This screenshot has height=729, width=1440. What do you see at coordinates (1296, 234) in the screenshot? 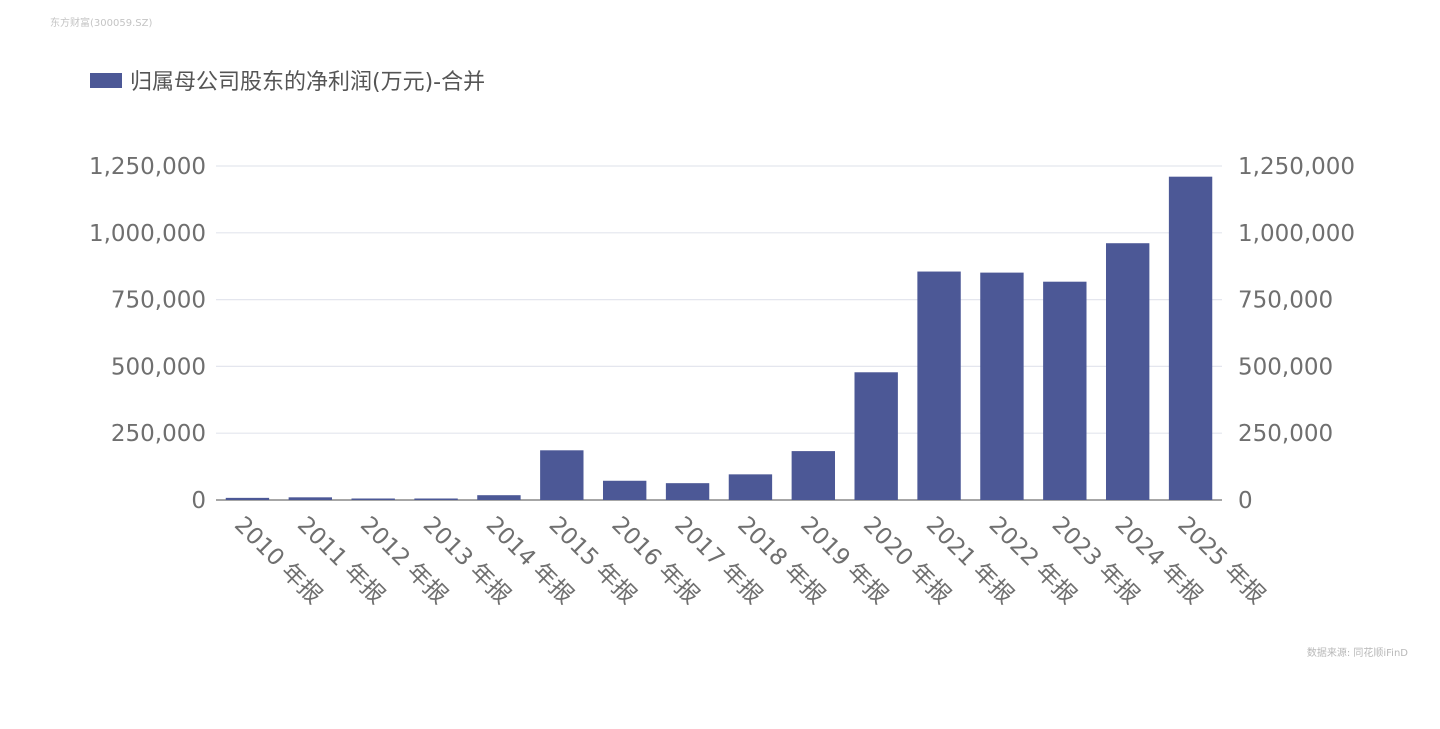
I see `y-tick-label-right: 1,000,000` at bounding box center [1296, 234].